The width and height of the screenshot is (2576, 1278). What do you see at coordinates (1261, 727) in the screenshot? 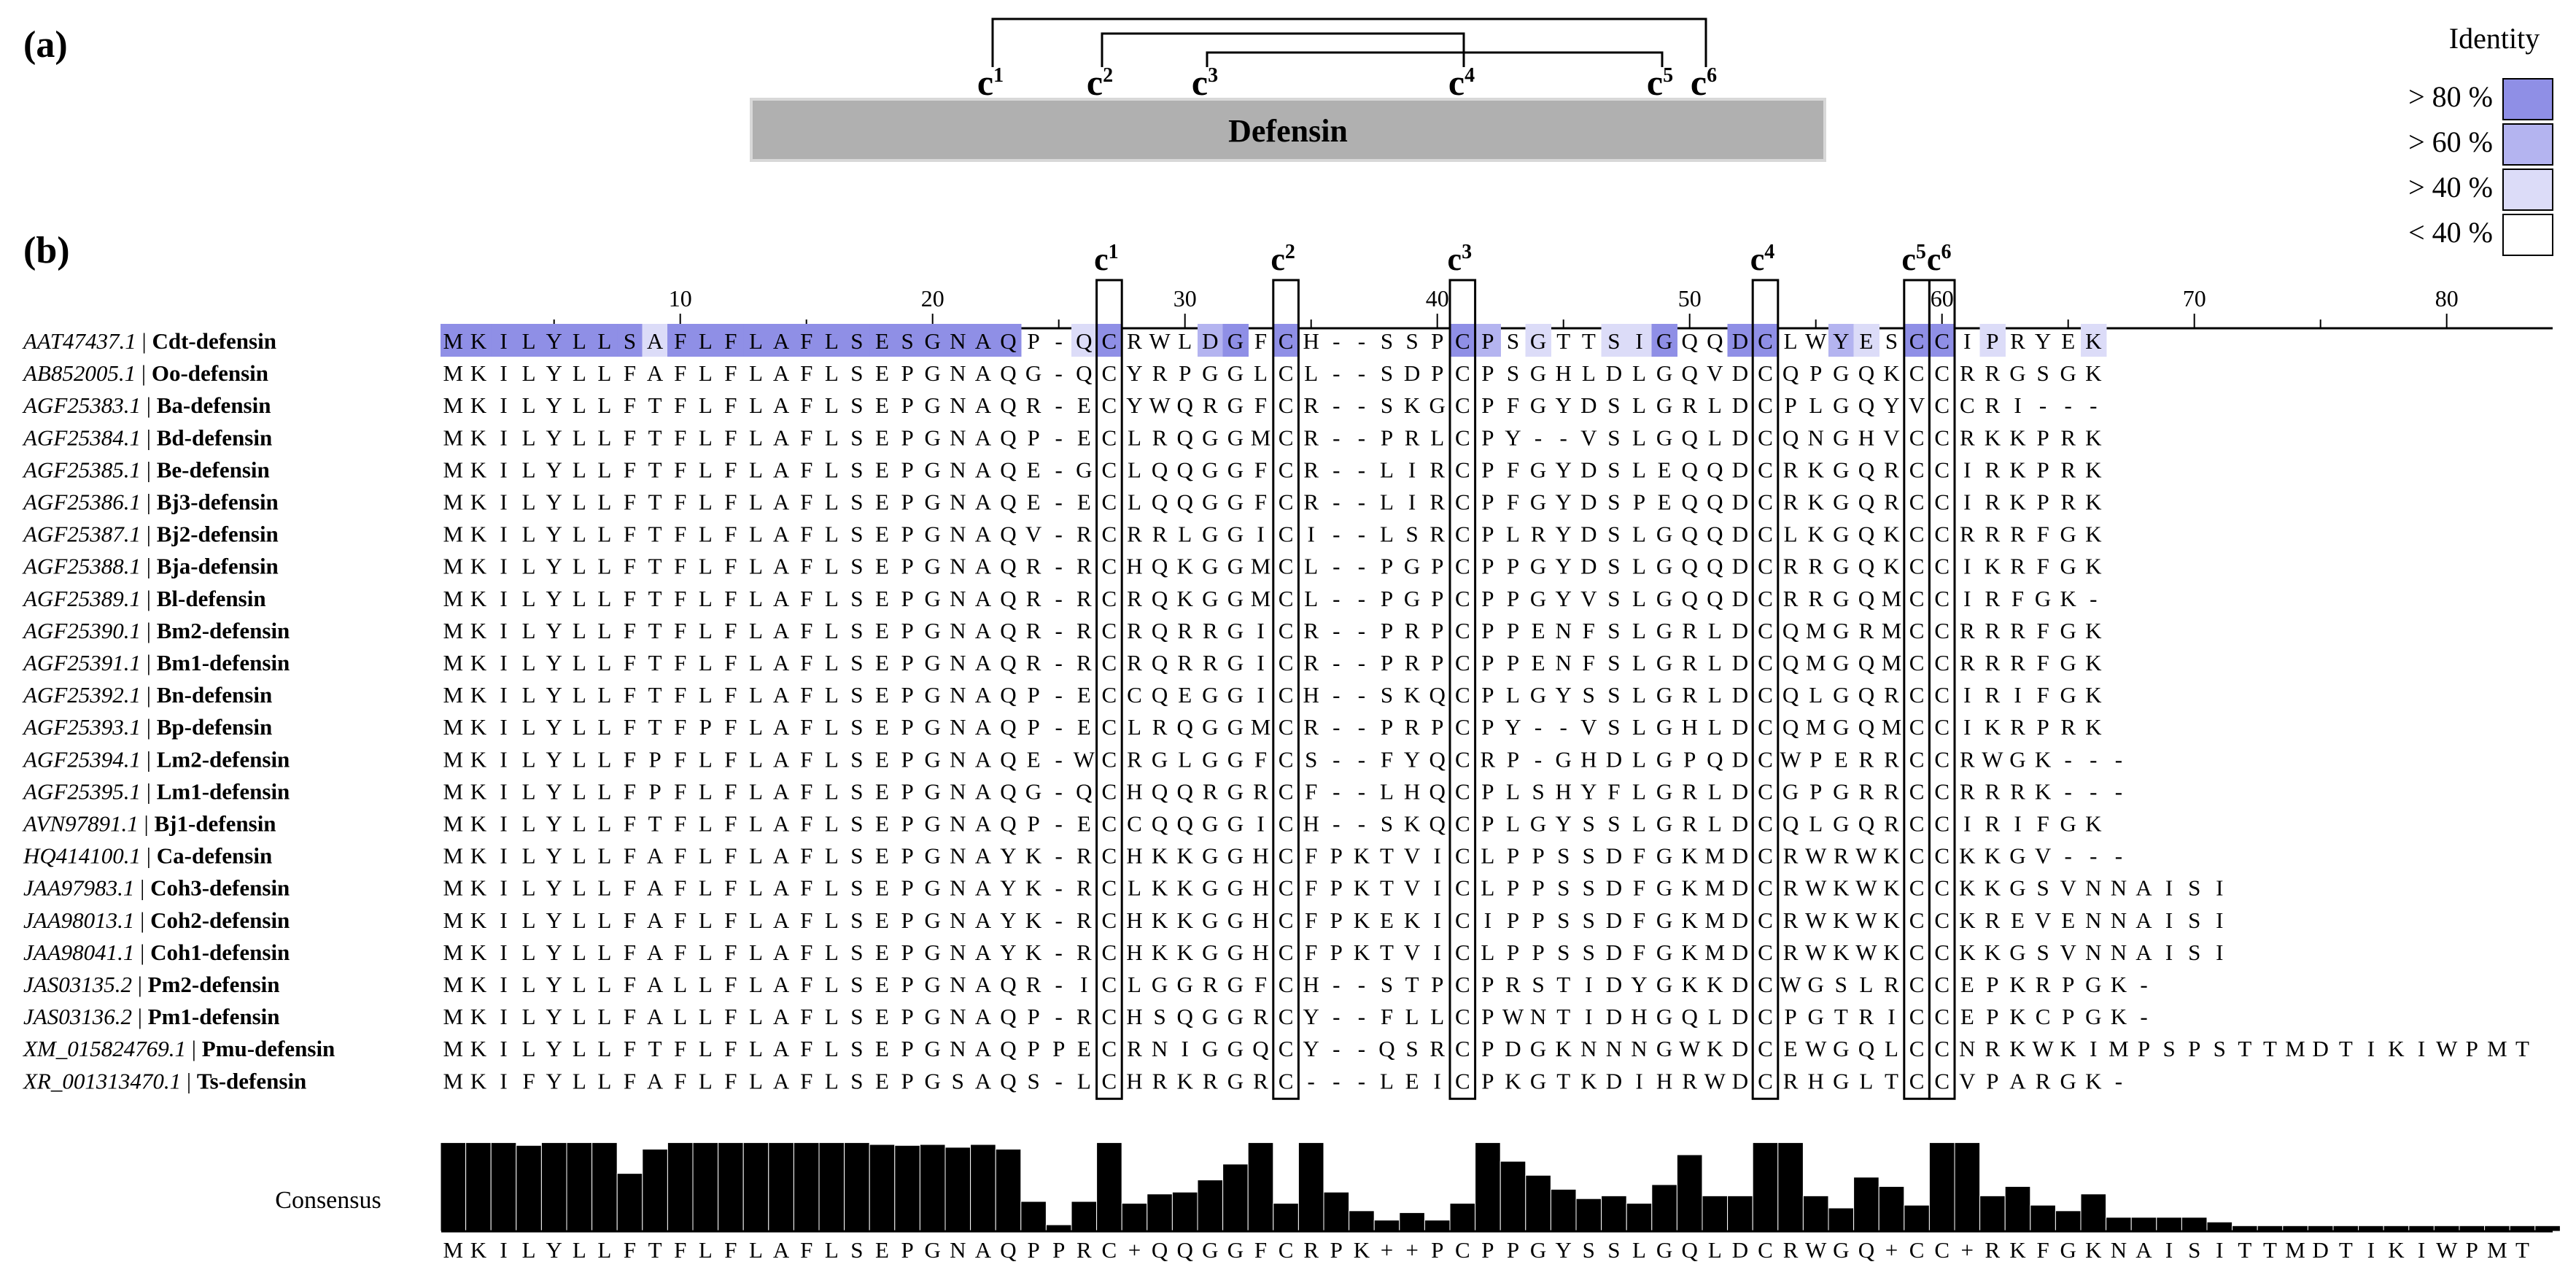
I see `residue: M` at bounding box center [1261, 727].